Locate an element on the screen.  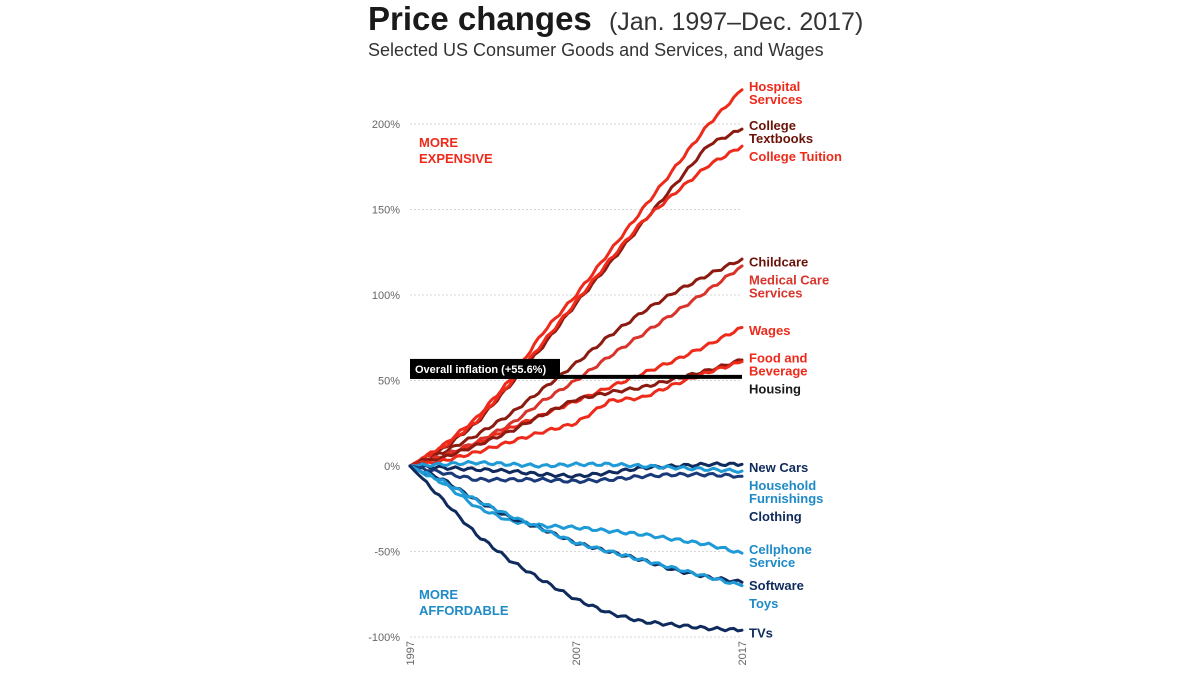
series-line-software is located at coordinates (576, 524).